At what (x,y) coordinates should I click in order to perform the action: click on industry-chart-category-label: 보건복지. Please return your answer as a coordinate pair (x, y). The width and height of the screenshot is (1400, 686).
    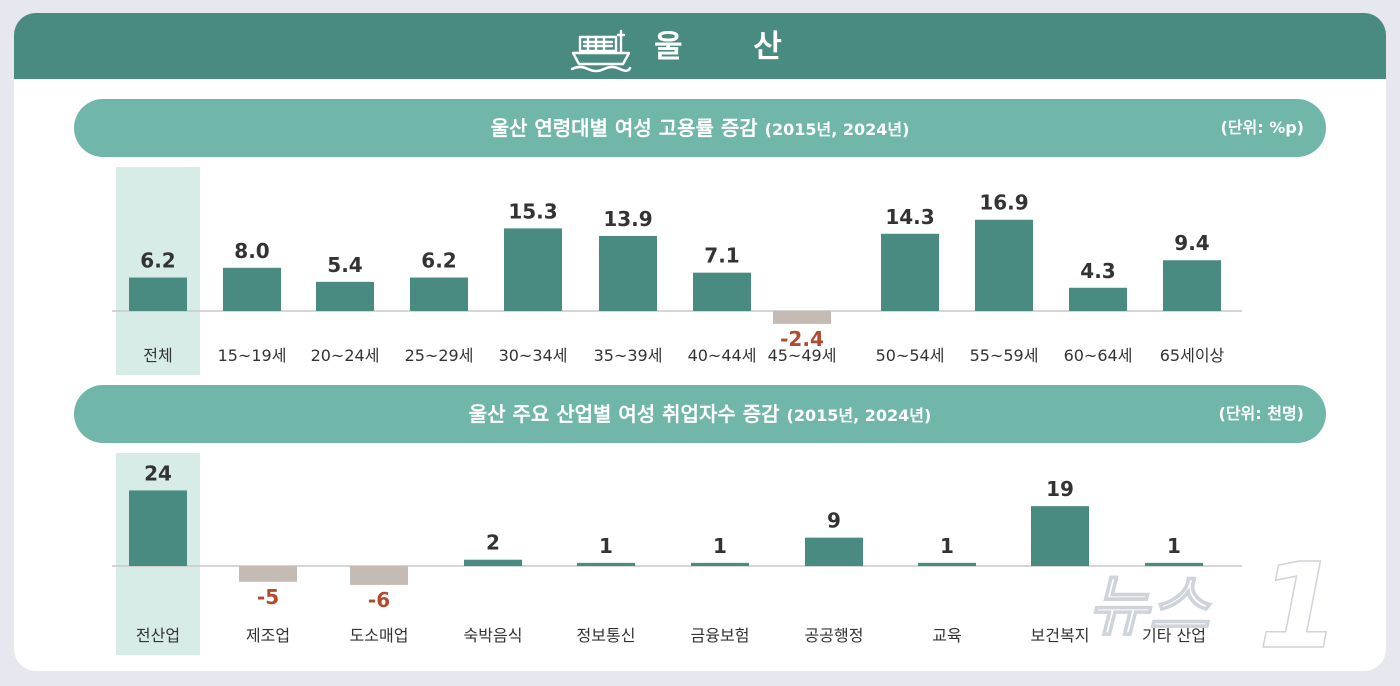
    Looking at the image, I should click on (1060, 635).